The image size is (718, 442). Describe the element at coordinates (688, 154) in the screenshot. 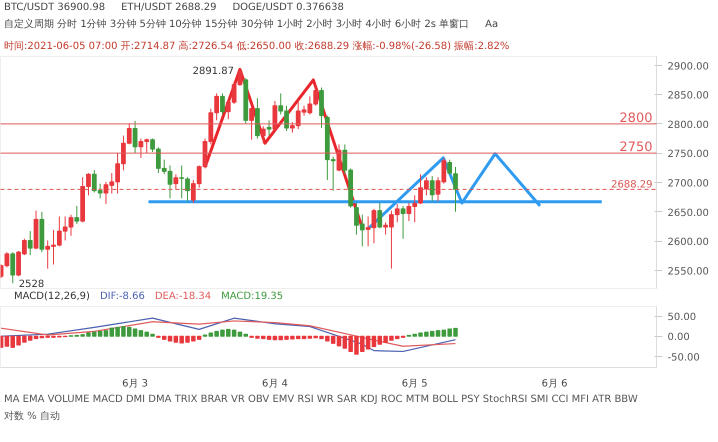

I see `y-tick-label: 2750.00` at that location.